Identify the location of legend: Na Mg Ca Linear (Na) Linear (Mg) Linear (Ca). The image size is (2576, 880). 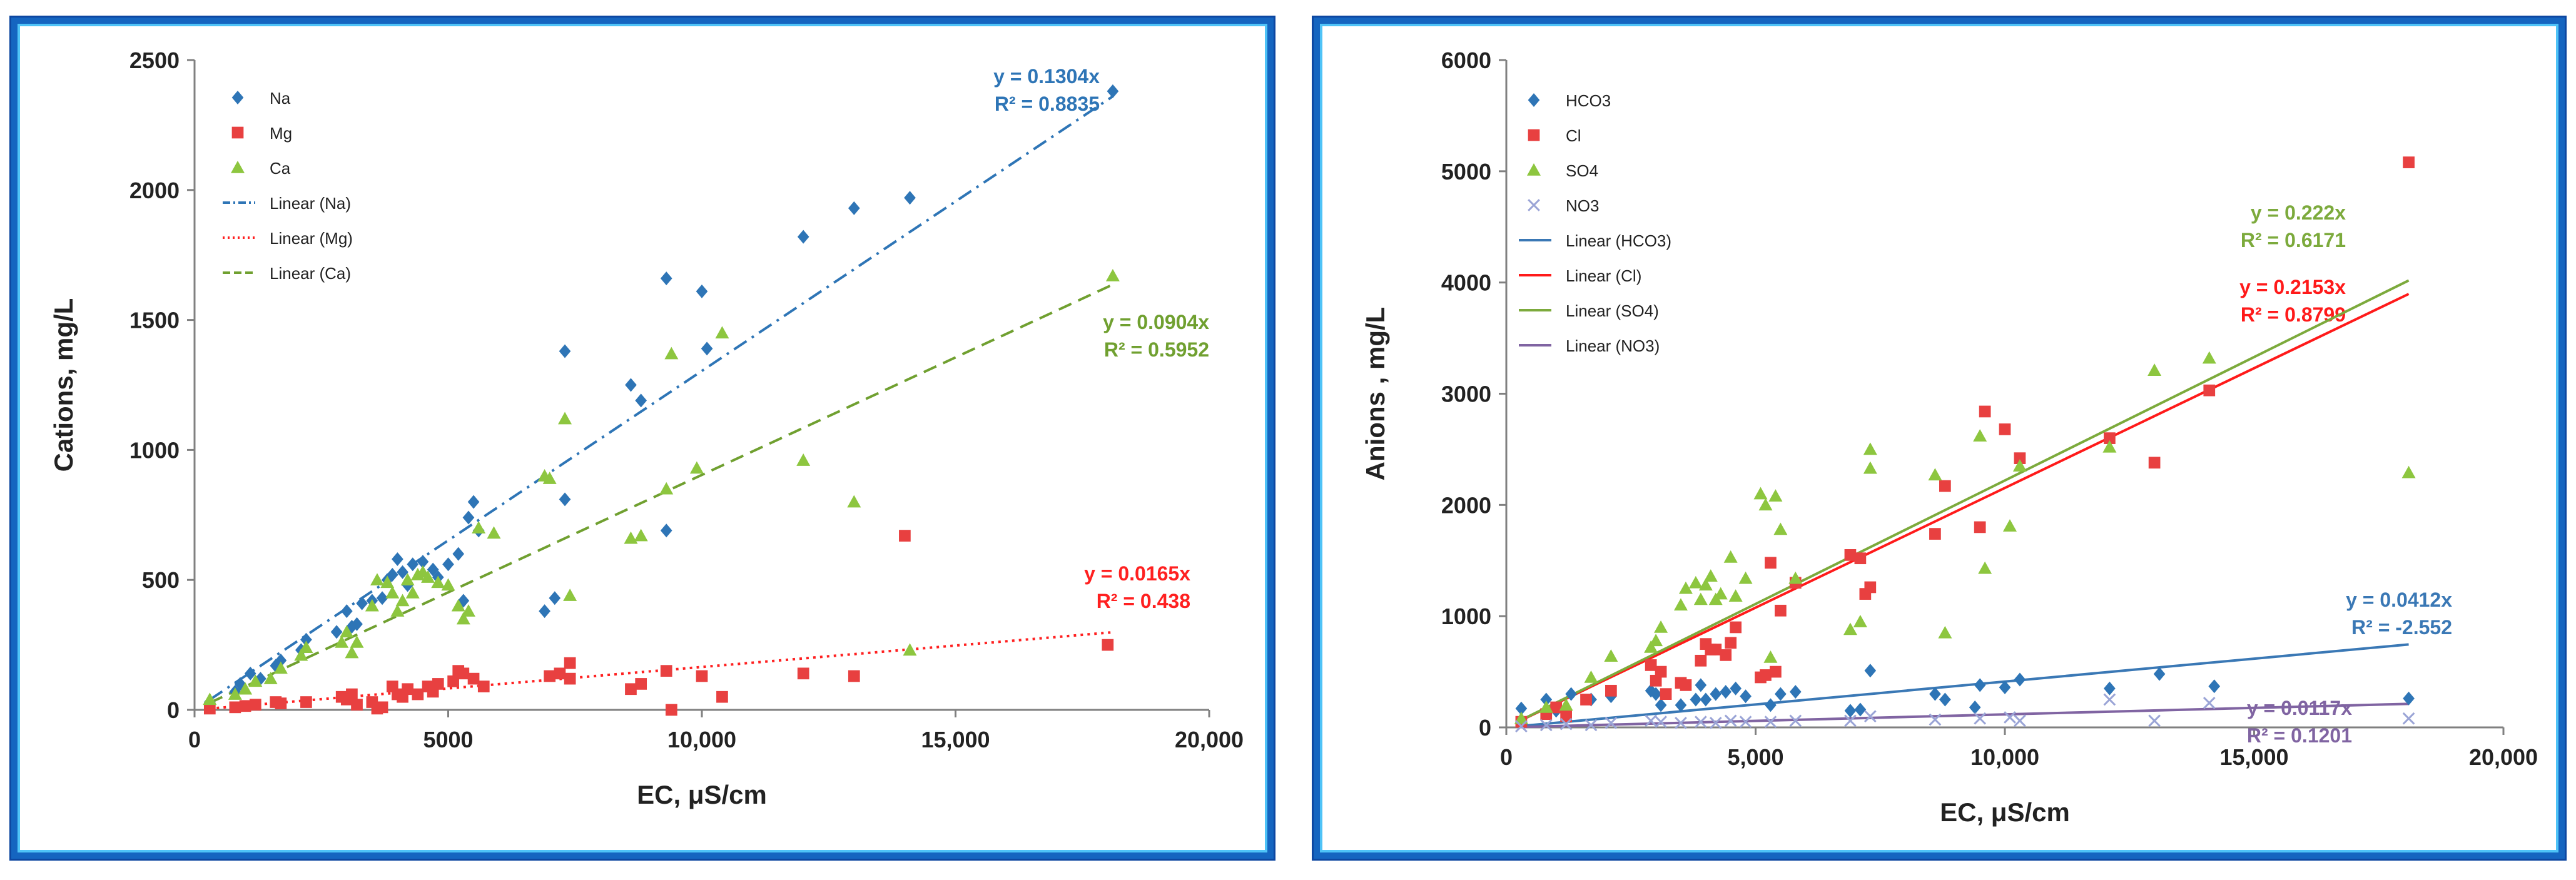
(288, 186).